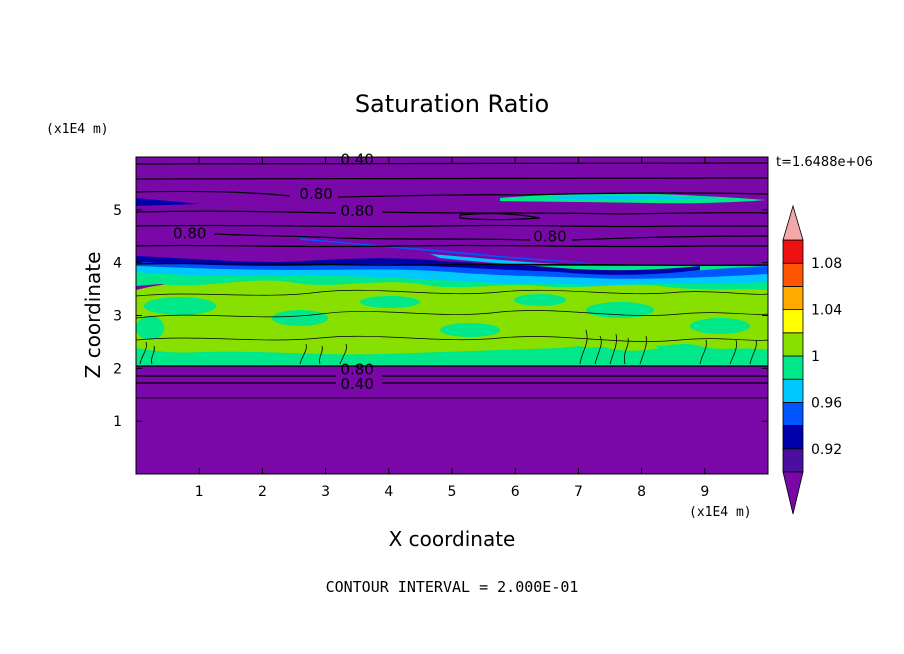 The image size is (904, 654). What do you see at coordinates (826, 264) in the screenshot?
I see `colorbar-label: 1.08` at bounding box center [826, 264].